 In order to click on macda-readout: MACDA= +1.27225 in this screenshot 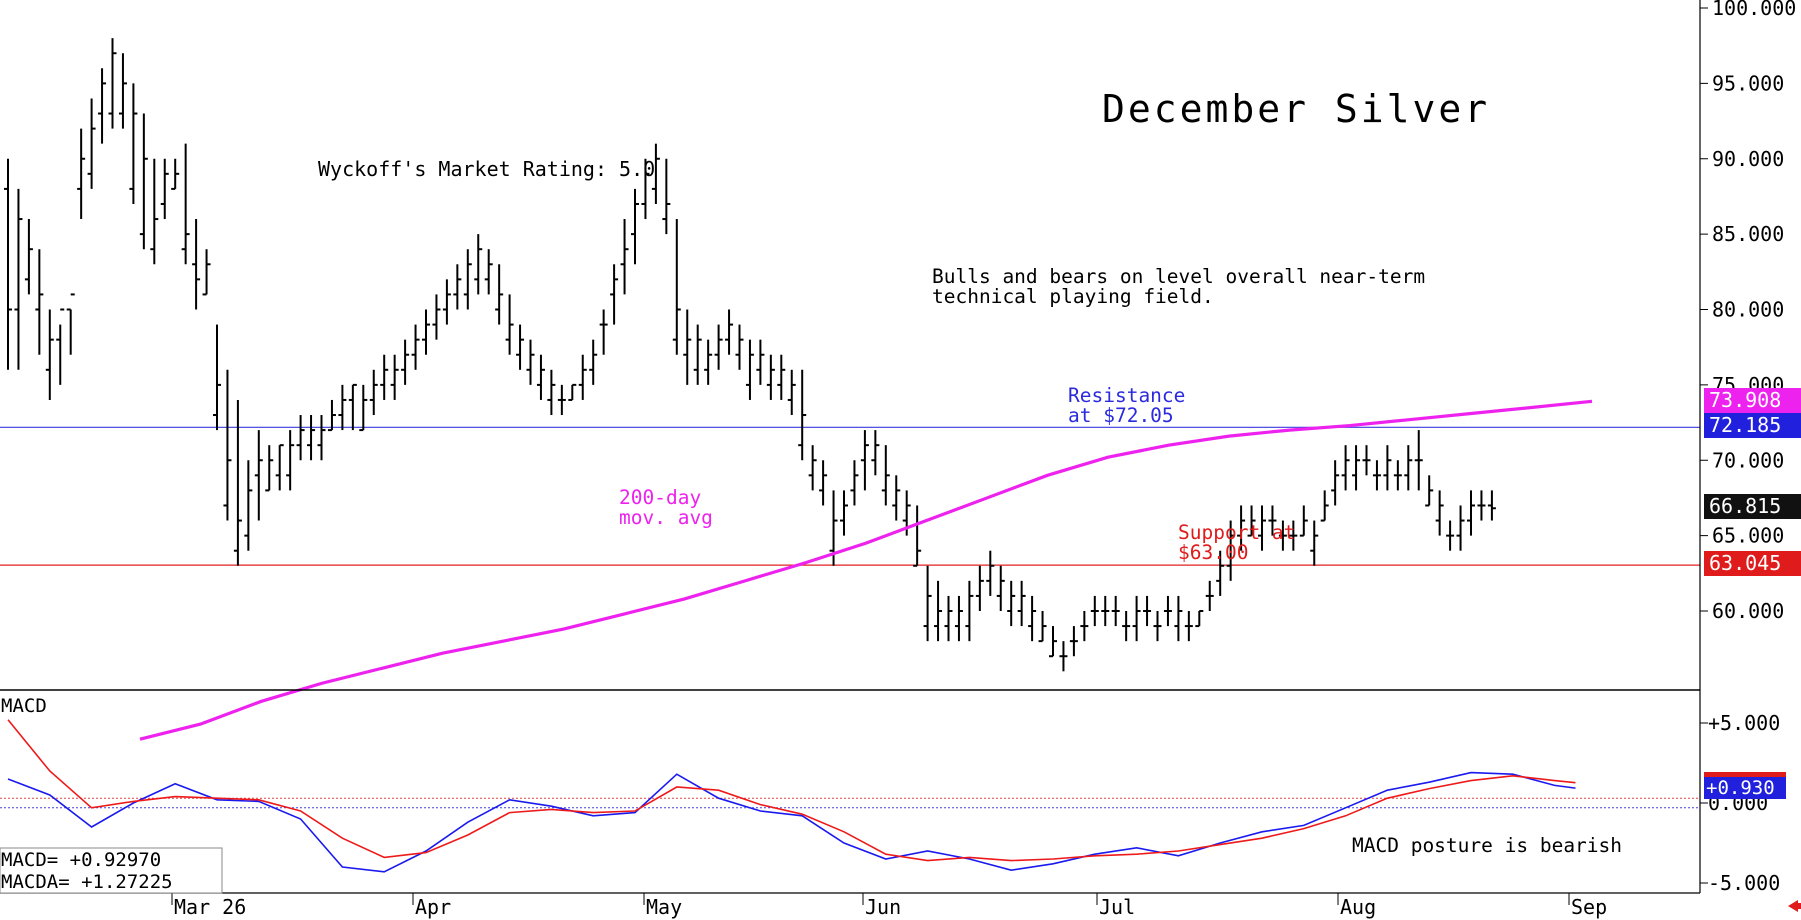, I will do `click(87, 882)`.